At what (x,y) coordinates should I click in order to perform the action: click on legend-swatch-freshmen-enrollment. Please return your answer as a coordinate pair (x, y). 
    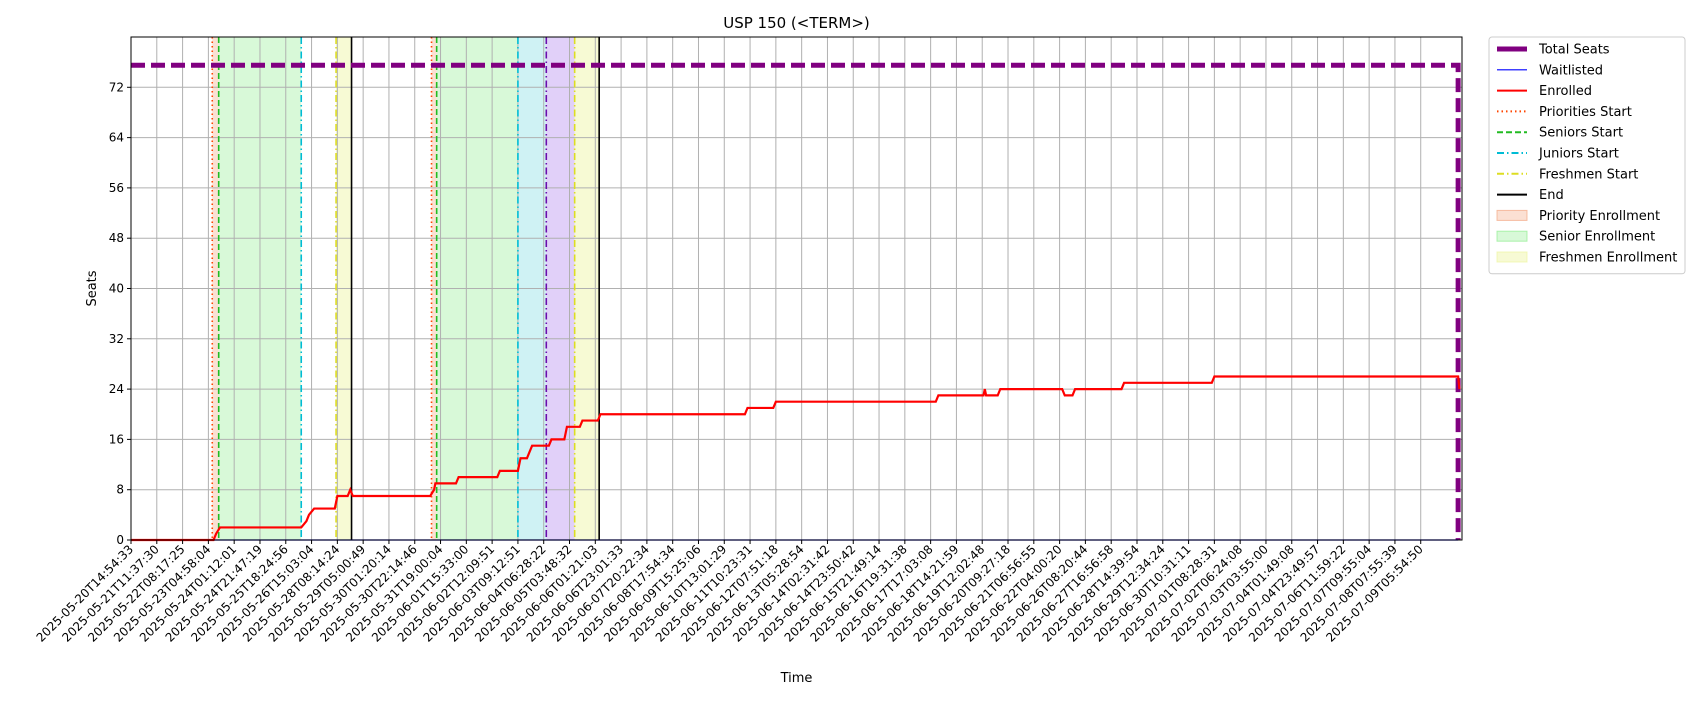
    Looking at the image, I should click on (1512, 257).